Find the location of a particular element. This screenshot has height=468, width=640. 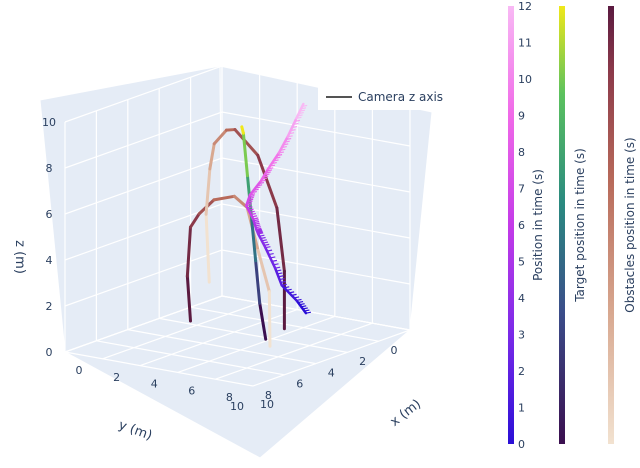

colorbar-position-bar is located at coordinates (511, 225).